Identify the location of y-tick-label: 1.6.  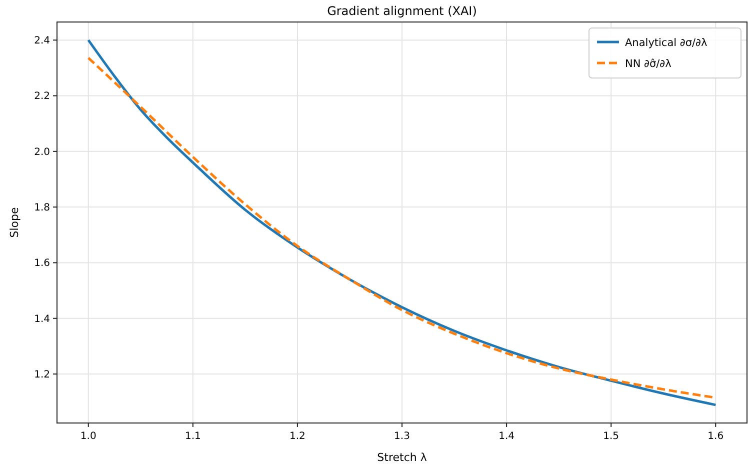
(42, 264).